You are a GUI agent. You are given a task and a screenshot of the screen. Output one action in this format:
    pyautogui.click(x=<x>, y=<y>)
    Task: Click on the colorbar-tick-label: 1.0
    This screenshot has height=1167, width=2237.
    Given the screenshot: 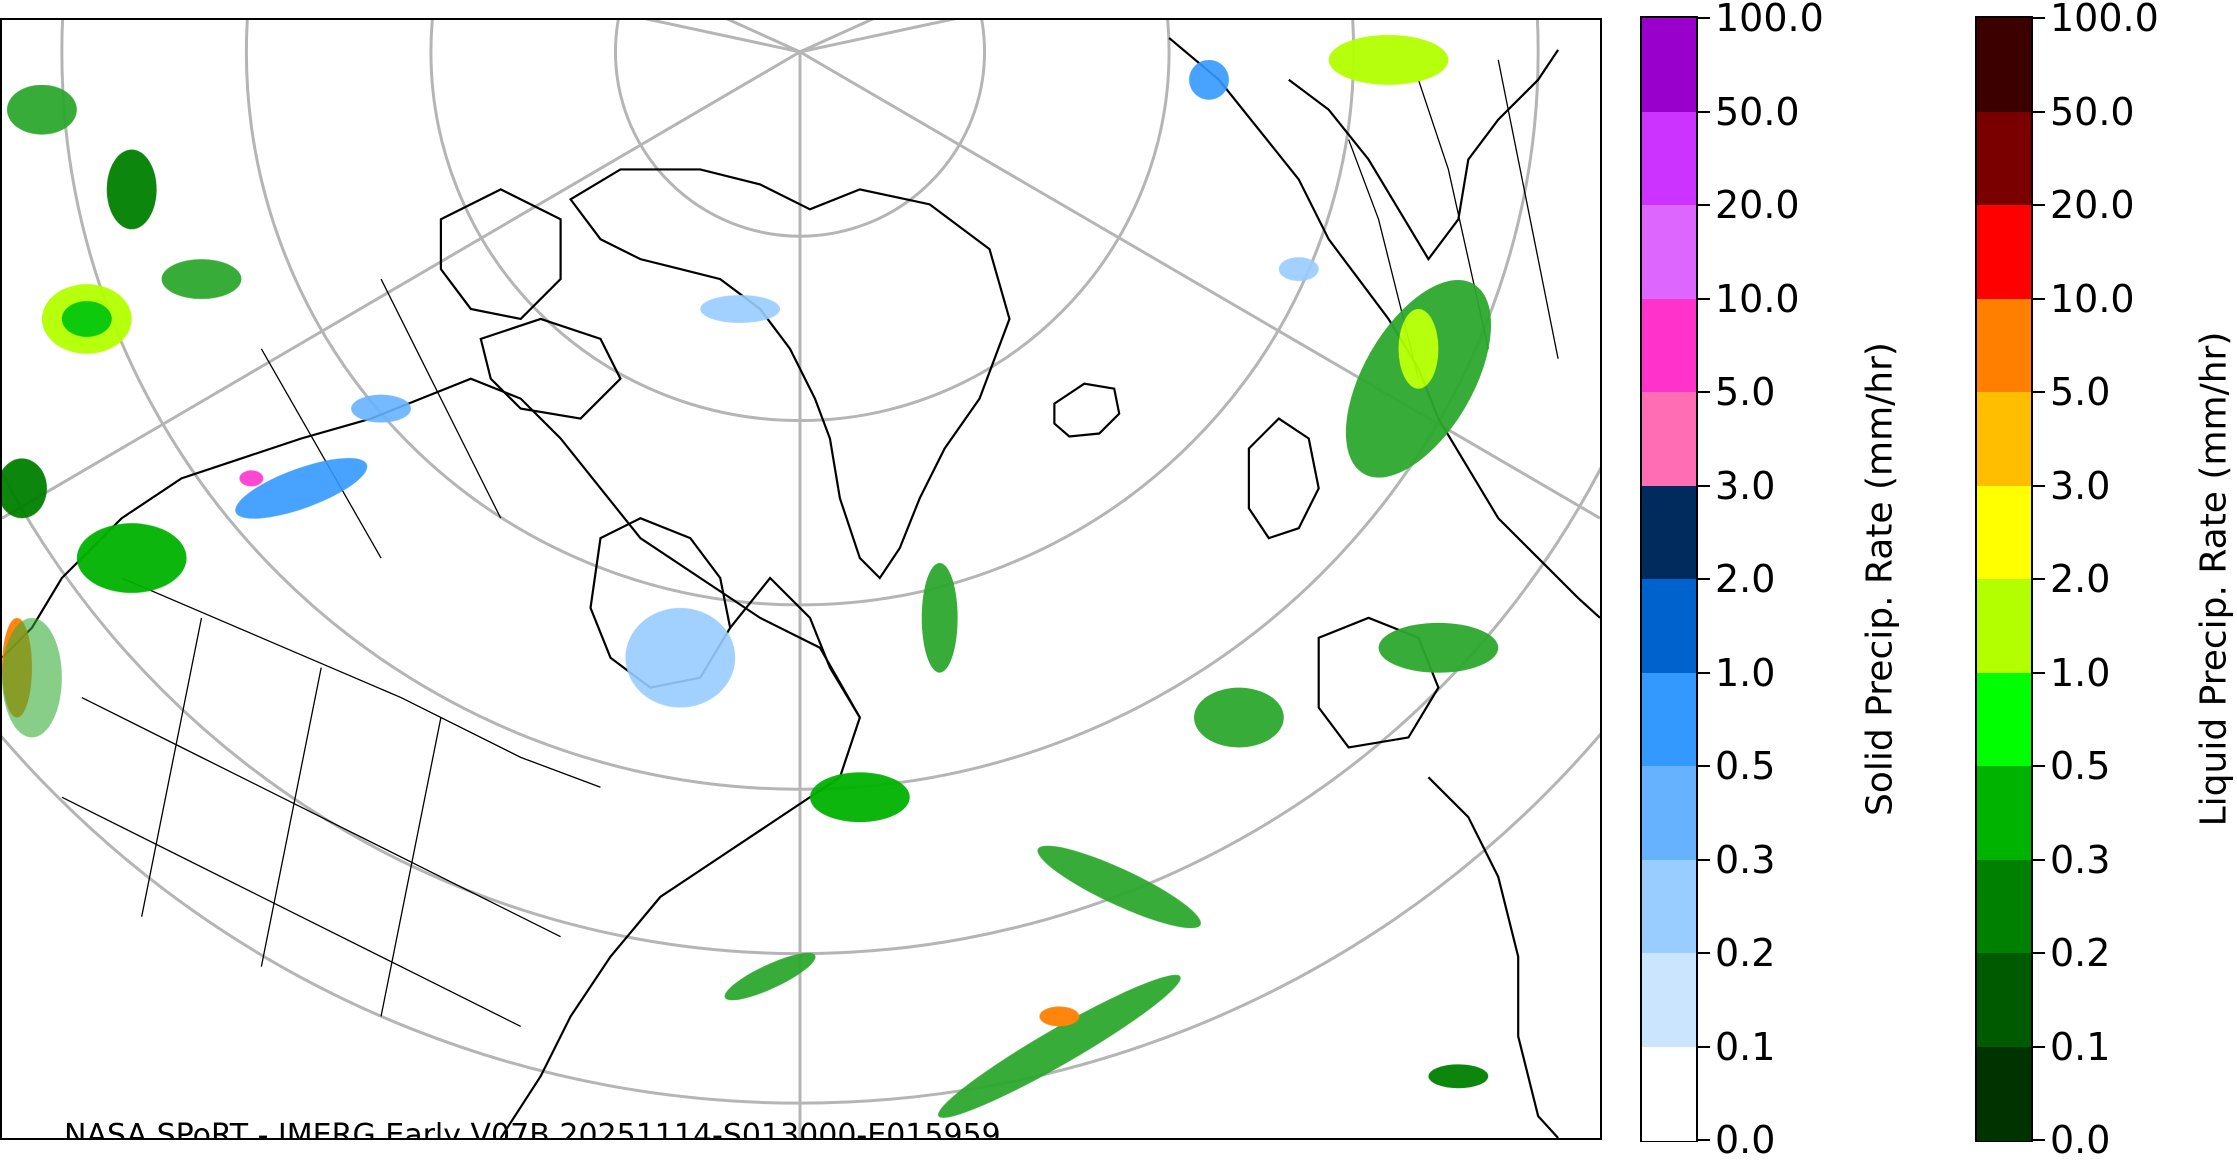 What is the action you would take?
    pyautogui.click(x=1745, y=672)
    